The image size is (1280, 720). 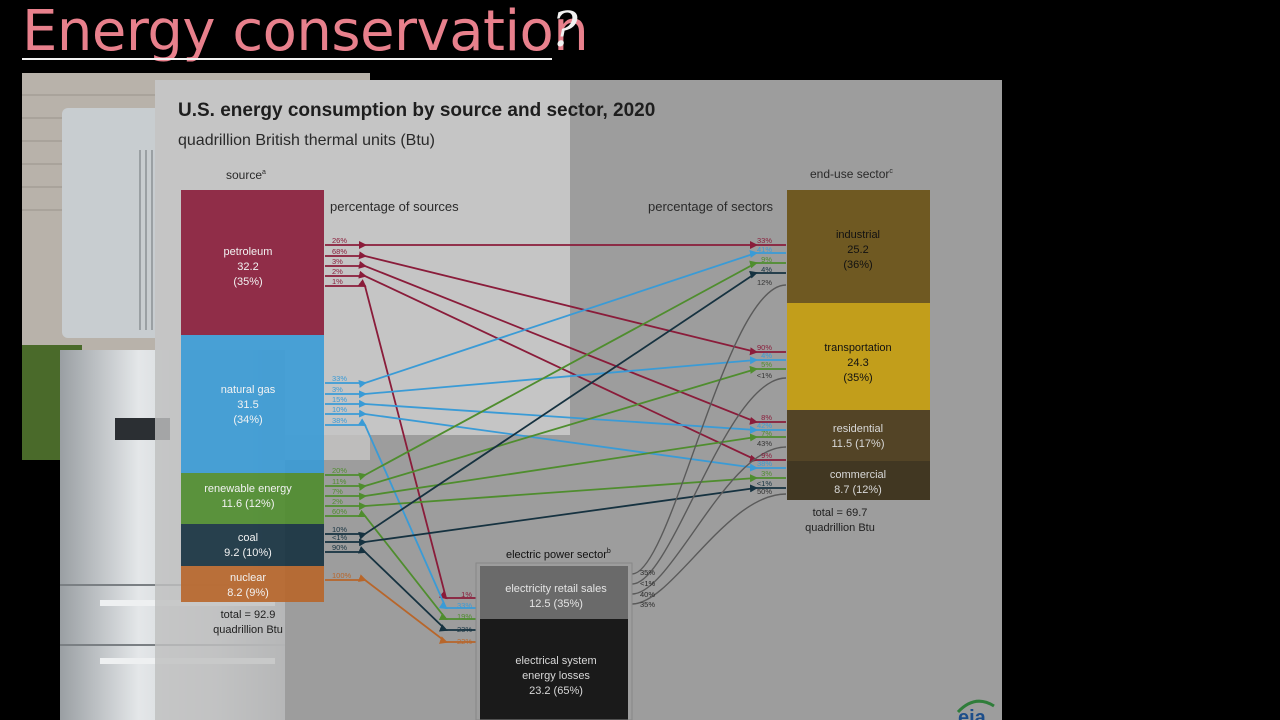 What do you see at coordinates (252, 404) in the screenshot?
I see `source-box-natural-gas` at bounding box center [252, 404].